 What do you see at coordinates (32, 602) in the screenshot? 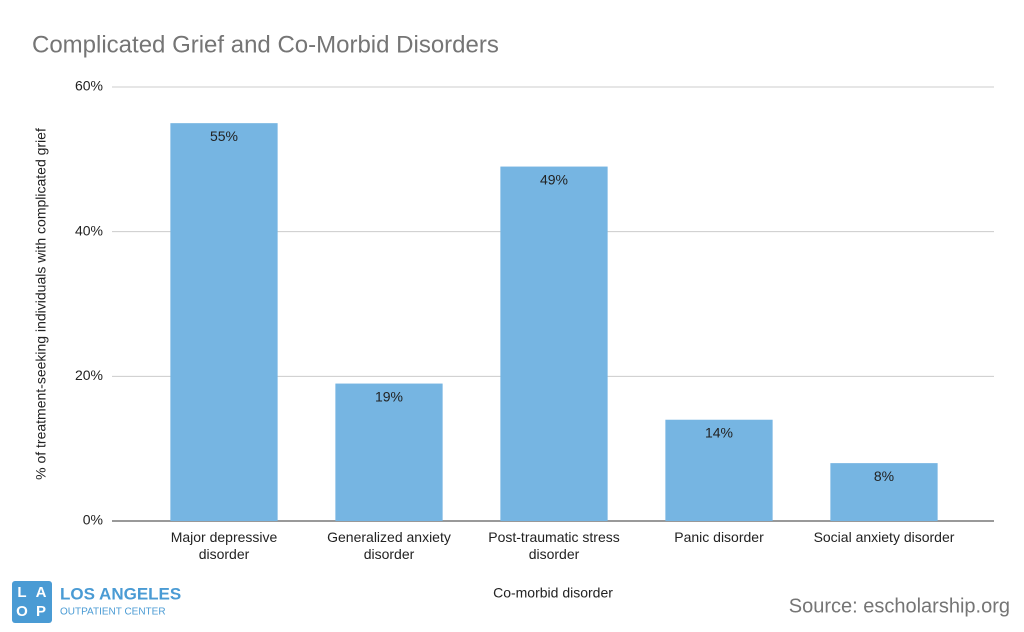
I see `logo-box` at bounding box center [32, 602].